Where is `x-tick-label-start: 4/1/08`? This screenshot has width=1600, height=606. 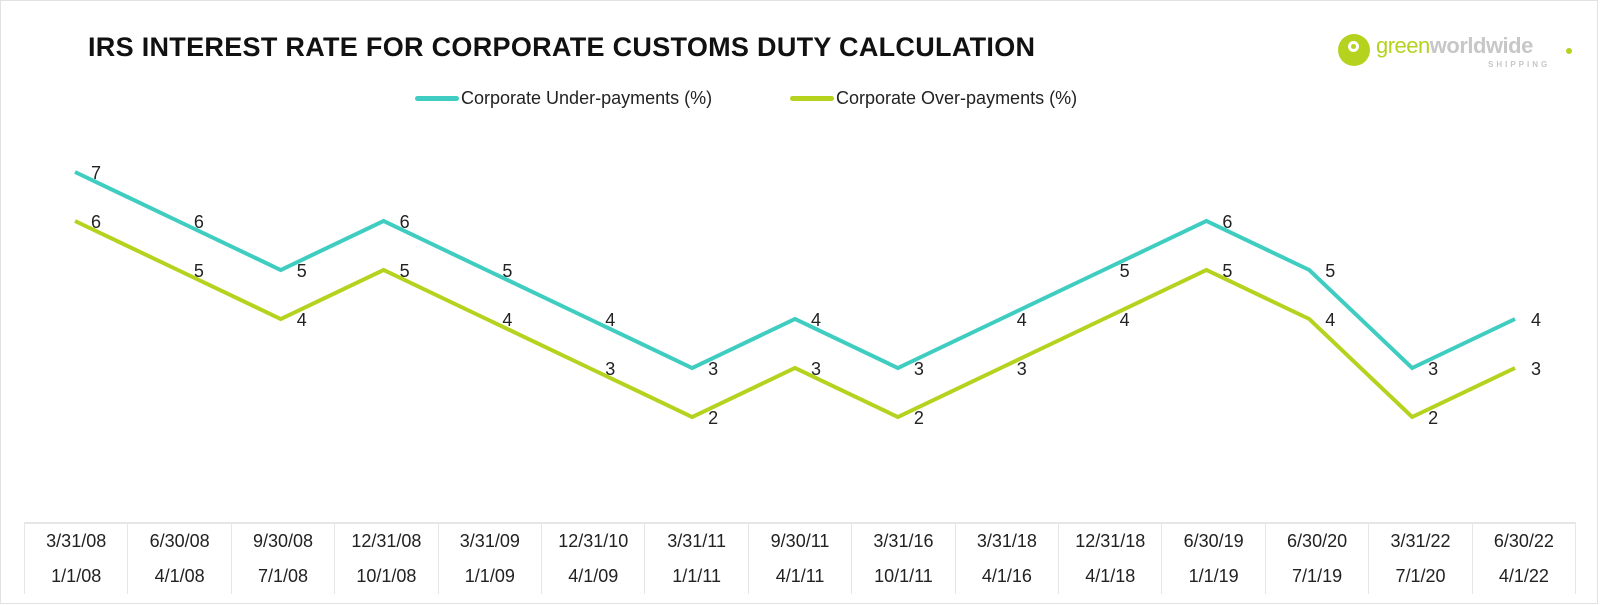
x-tick-label-start: 4/1/08 is located at coordinates (179, 576).